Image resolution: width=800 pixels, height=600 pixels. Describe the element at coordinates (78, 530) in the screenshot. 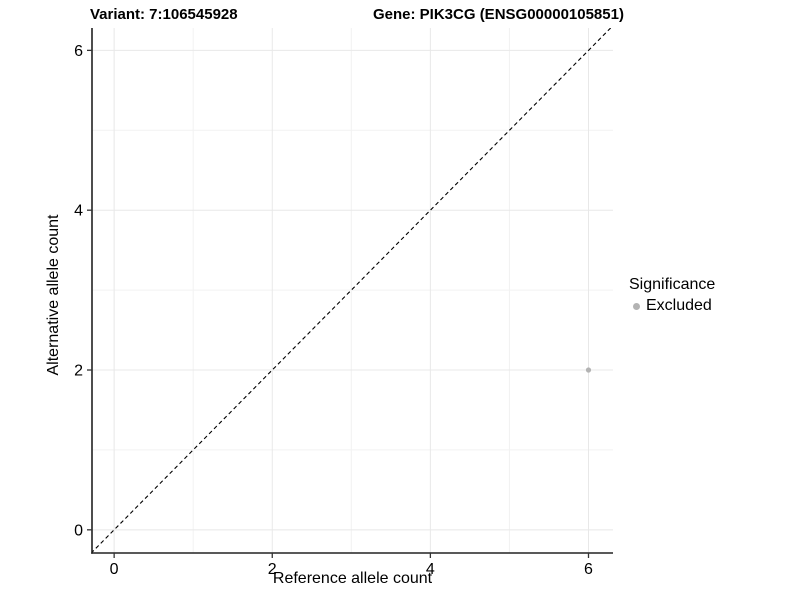

I see `y-tick-label: 0` at that location.